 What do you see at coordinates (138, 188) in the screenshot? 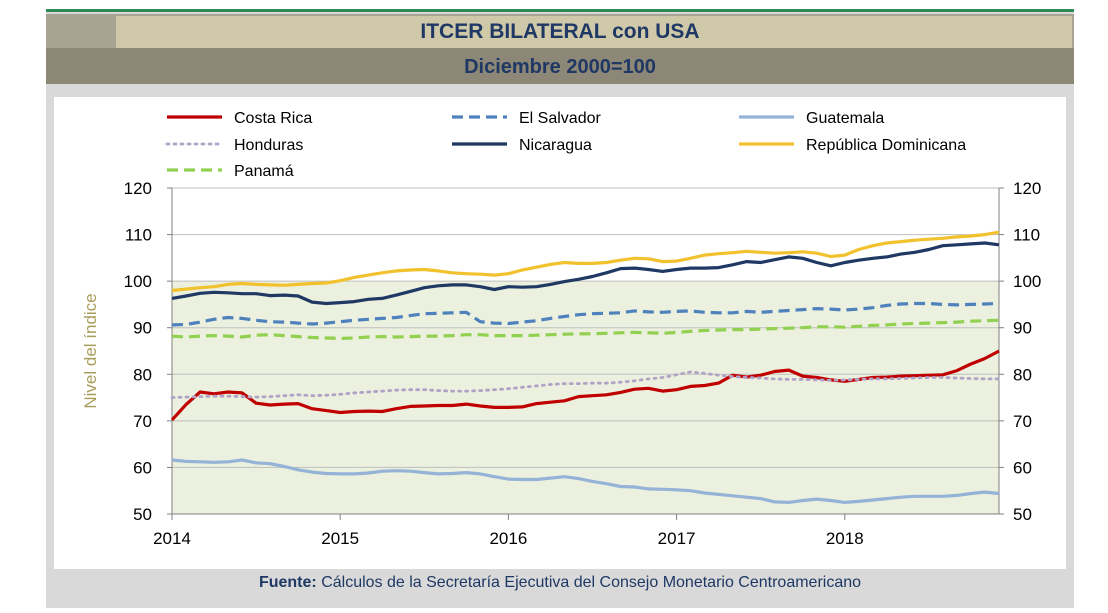
I see `y-tick-label-left: 120` at bounding box center [138, 188].